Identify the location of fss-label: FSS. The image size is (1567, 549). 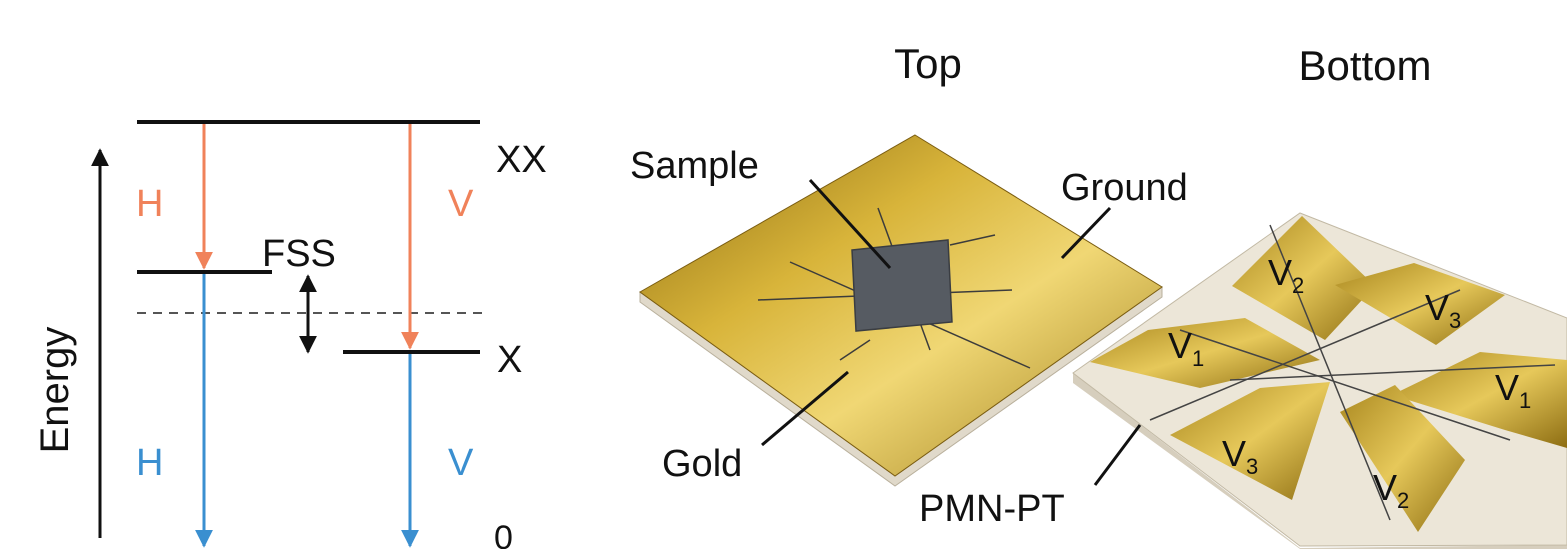
(299, 254).